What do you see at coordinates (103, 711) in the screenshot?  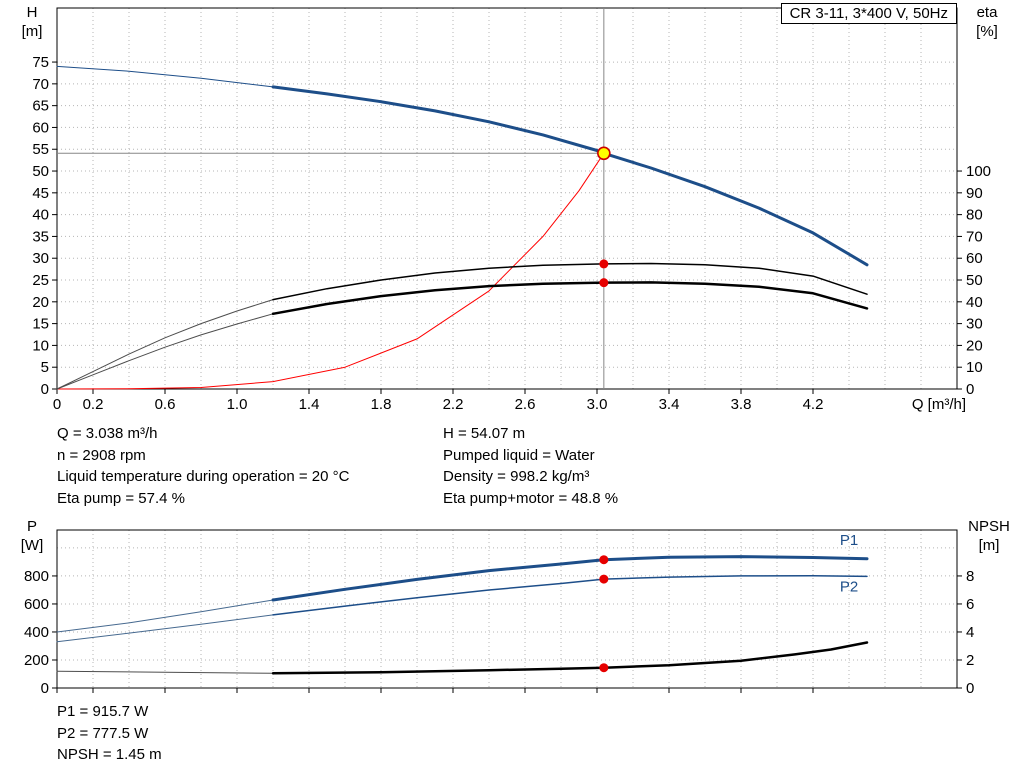 I see `readout-p1: P1 = 915.7 W` at bounding box center [103, 711].